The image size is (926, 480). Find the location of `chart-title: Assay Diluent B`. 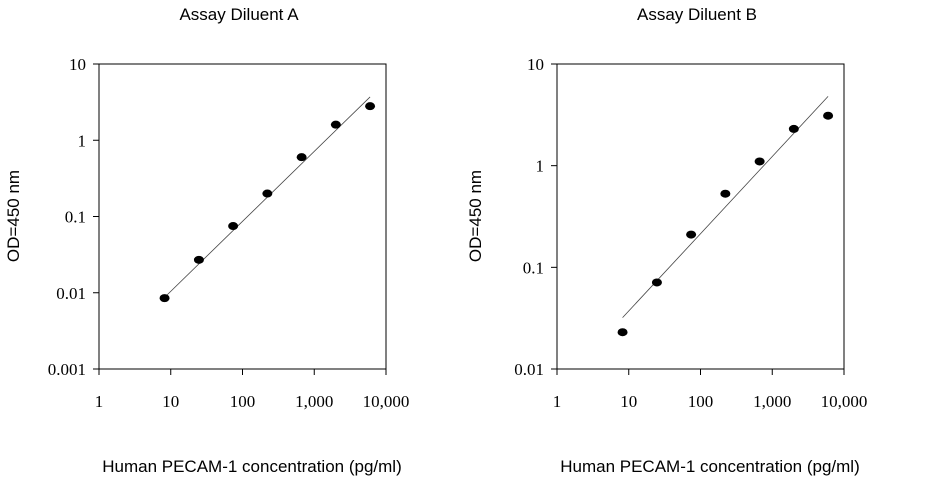

chart-title: Assay Diluent B is located at coordinates (697, 14).